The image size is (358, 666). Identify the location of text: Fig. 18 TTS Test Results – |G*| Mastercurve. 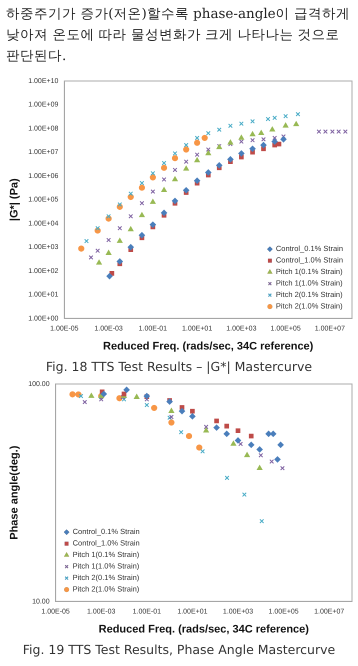
(179, 366).